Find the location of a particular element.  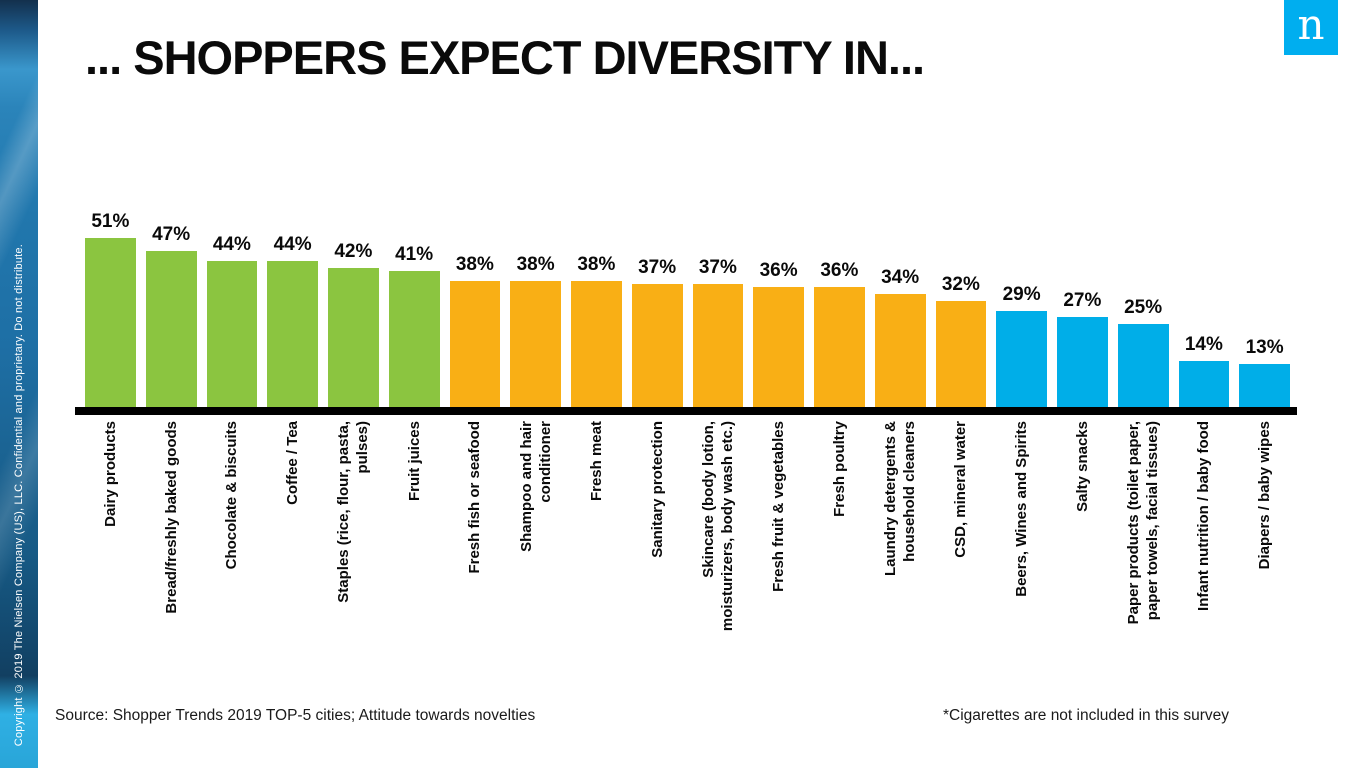

bar-column: 51% is located at coordinates (110, 309).